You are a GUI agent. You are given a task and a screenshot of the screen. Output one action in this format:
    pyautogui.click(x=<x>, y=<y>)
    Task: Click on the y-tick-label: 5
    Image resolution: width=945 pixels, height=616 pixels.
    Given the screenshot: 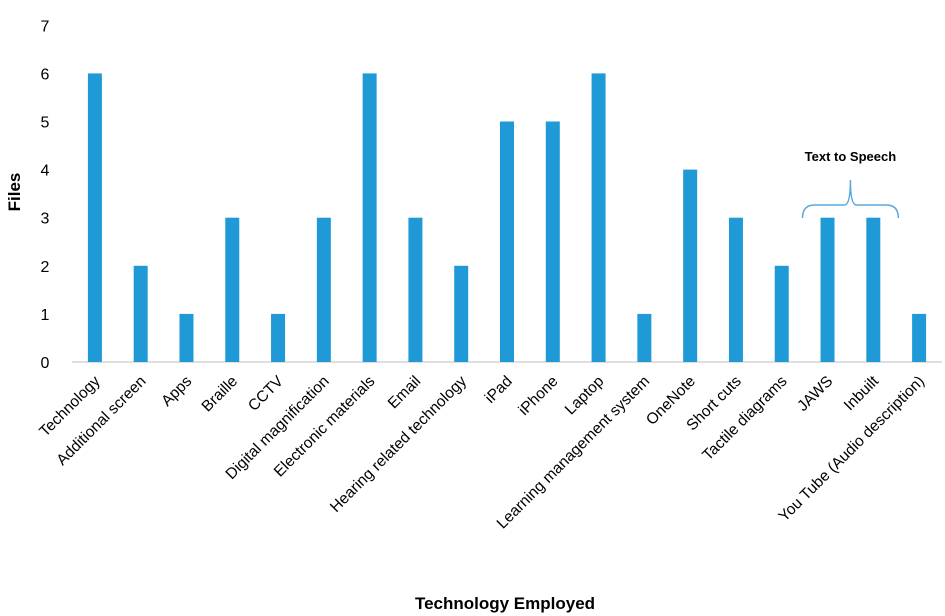 What is the action you would take?
    pyautogui.click(x=45, y=123)
    